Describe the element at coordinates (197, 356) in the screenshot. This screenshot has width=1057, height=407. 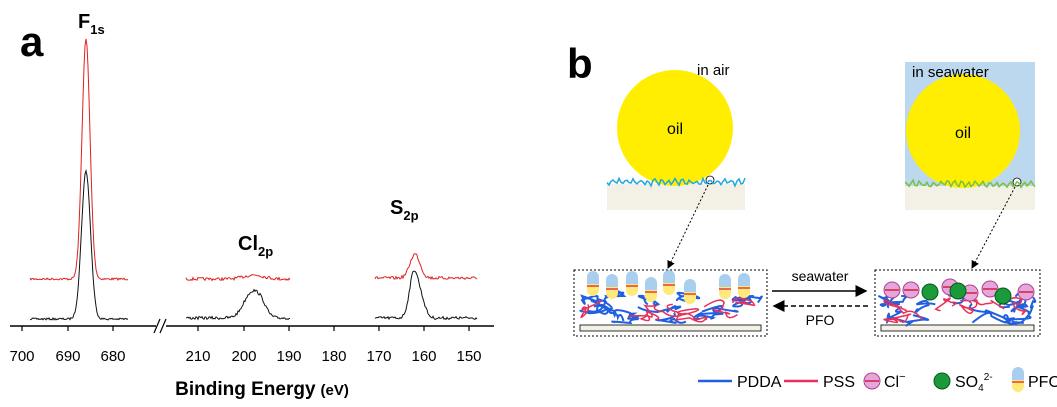
I see `tick-label: 210` at that location.